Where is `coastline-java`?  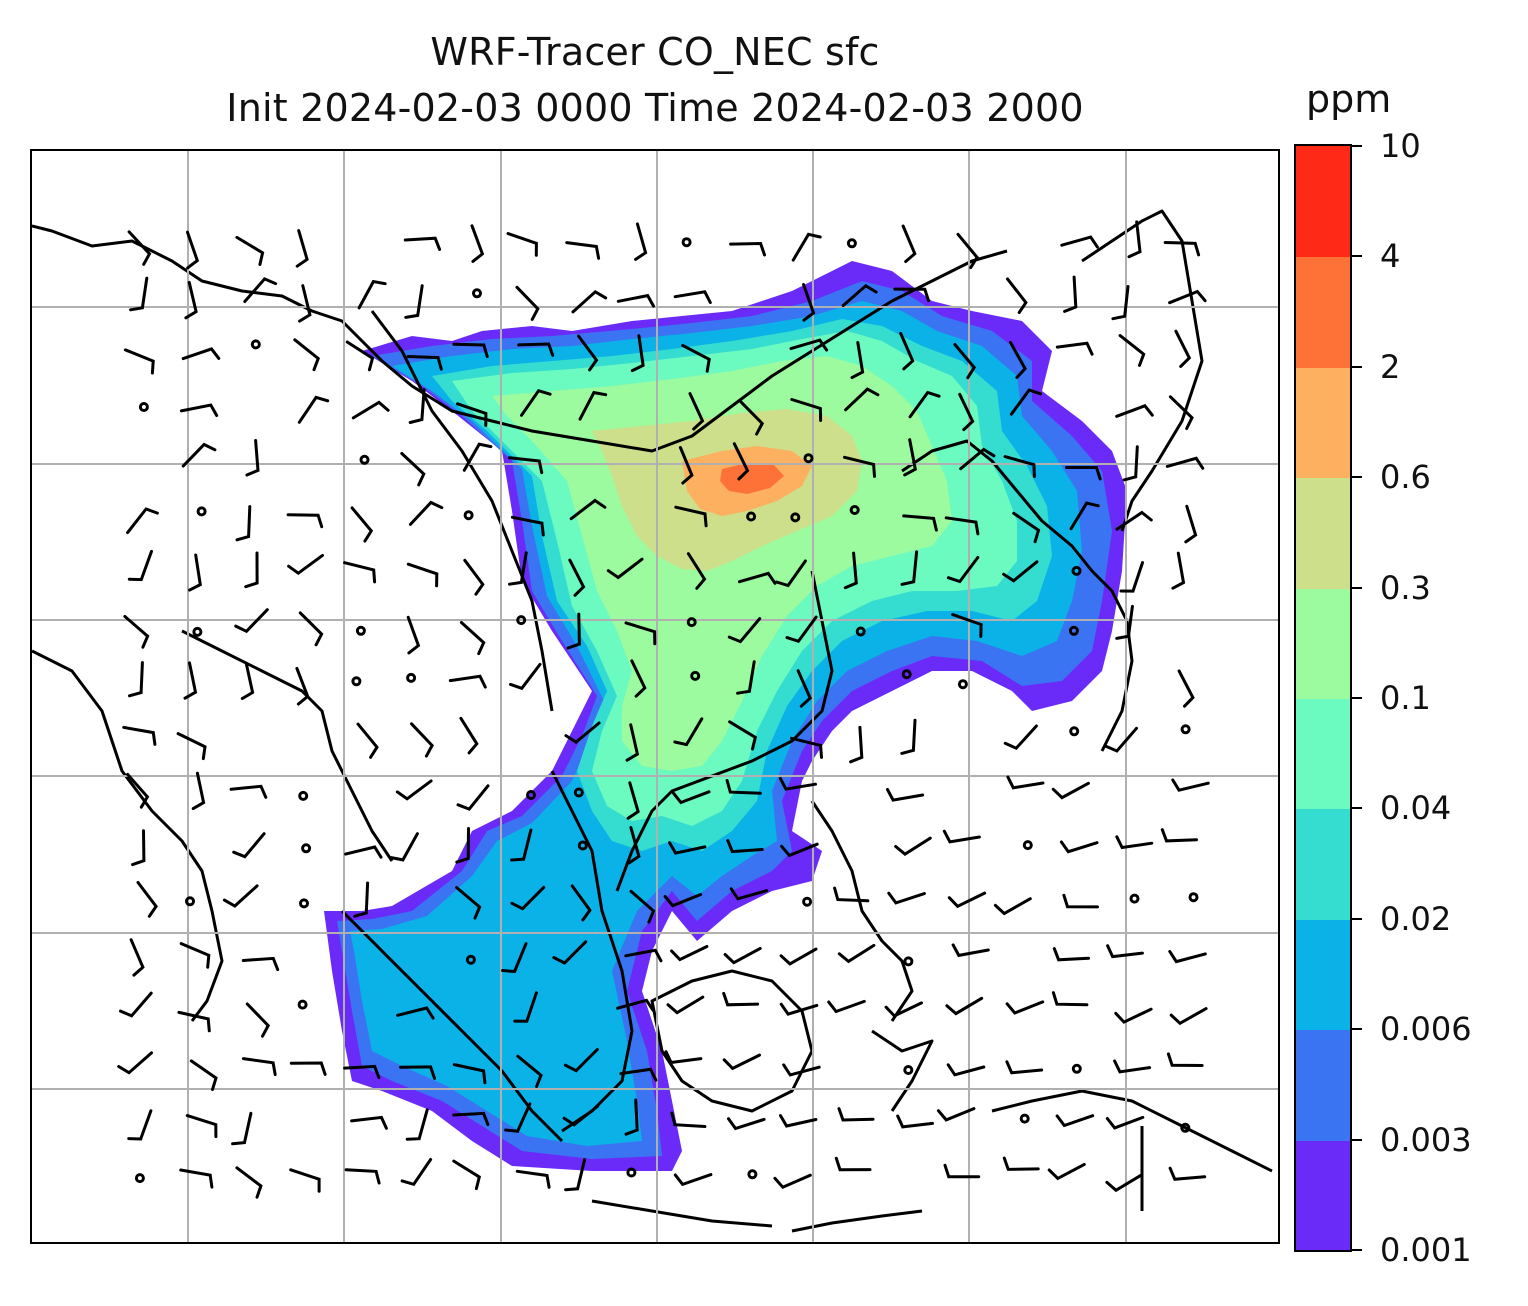 coastline-java is located at coordinates (682, 1213).